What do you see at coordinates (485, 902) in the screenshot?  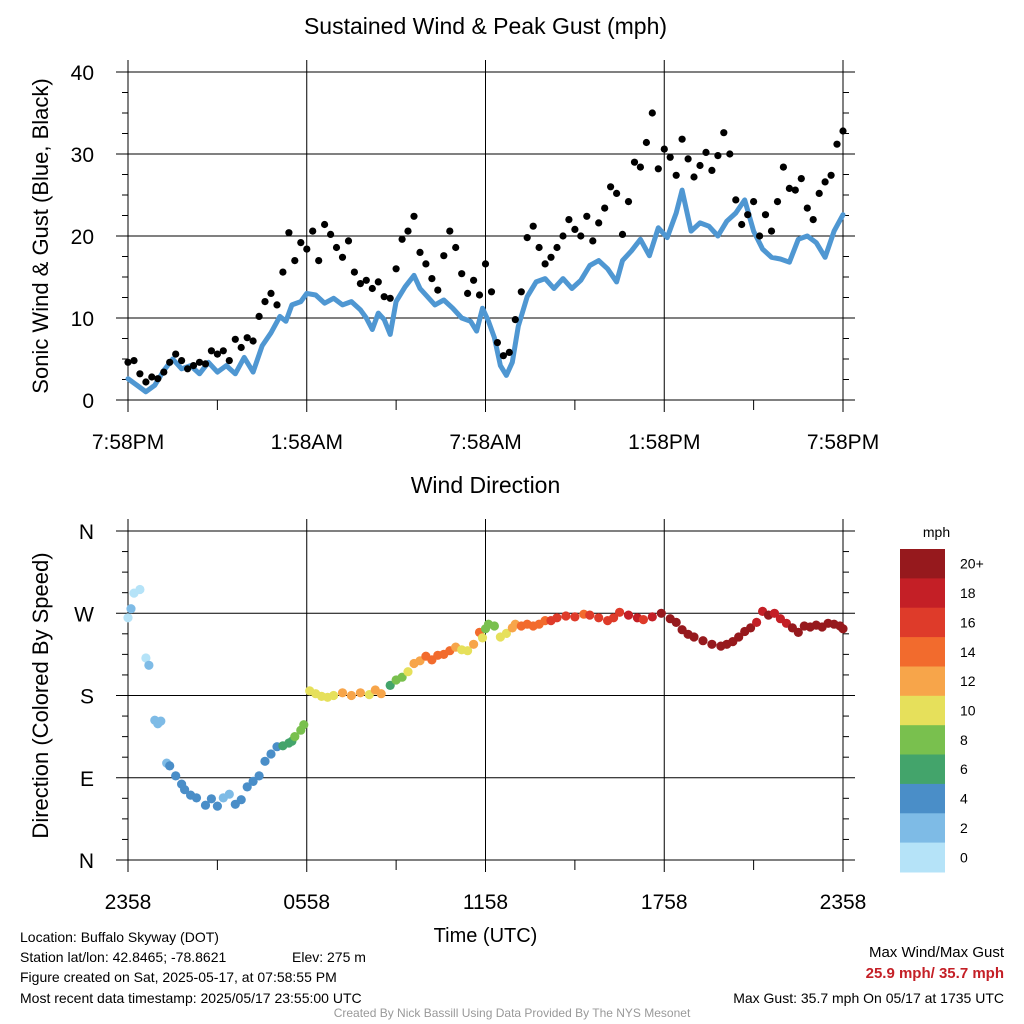 I see `x-tick-label: 1158` at bounding box center [485, 902].